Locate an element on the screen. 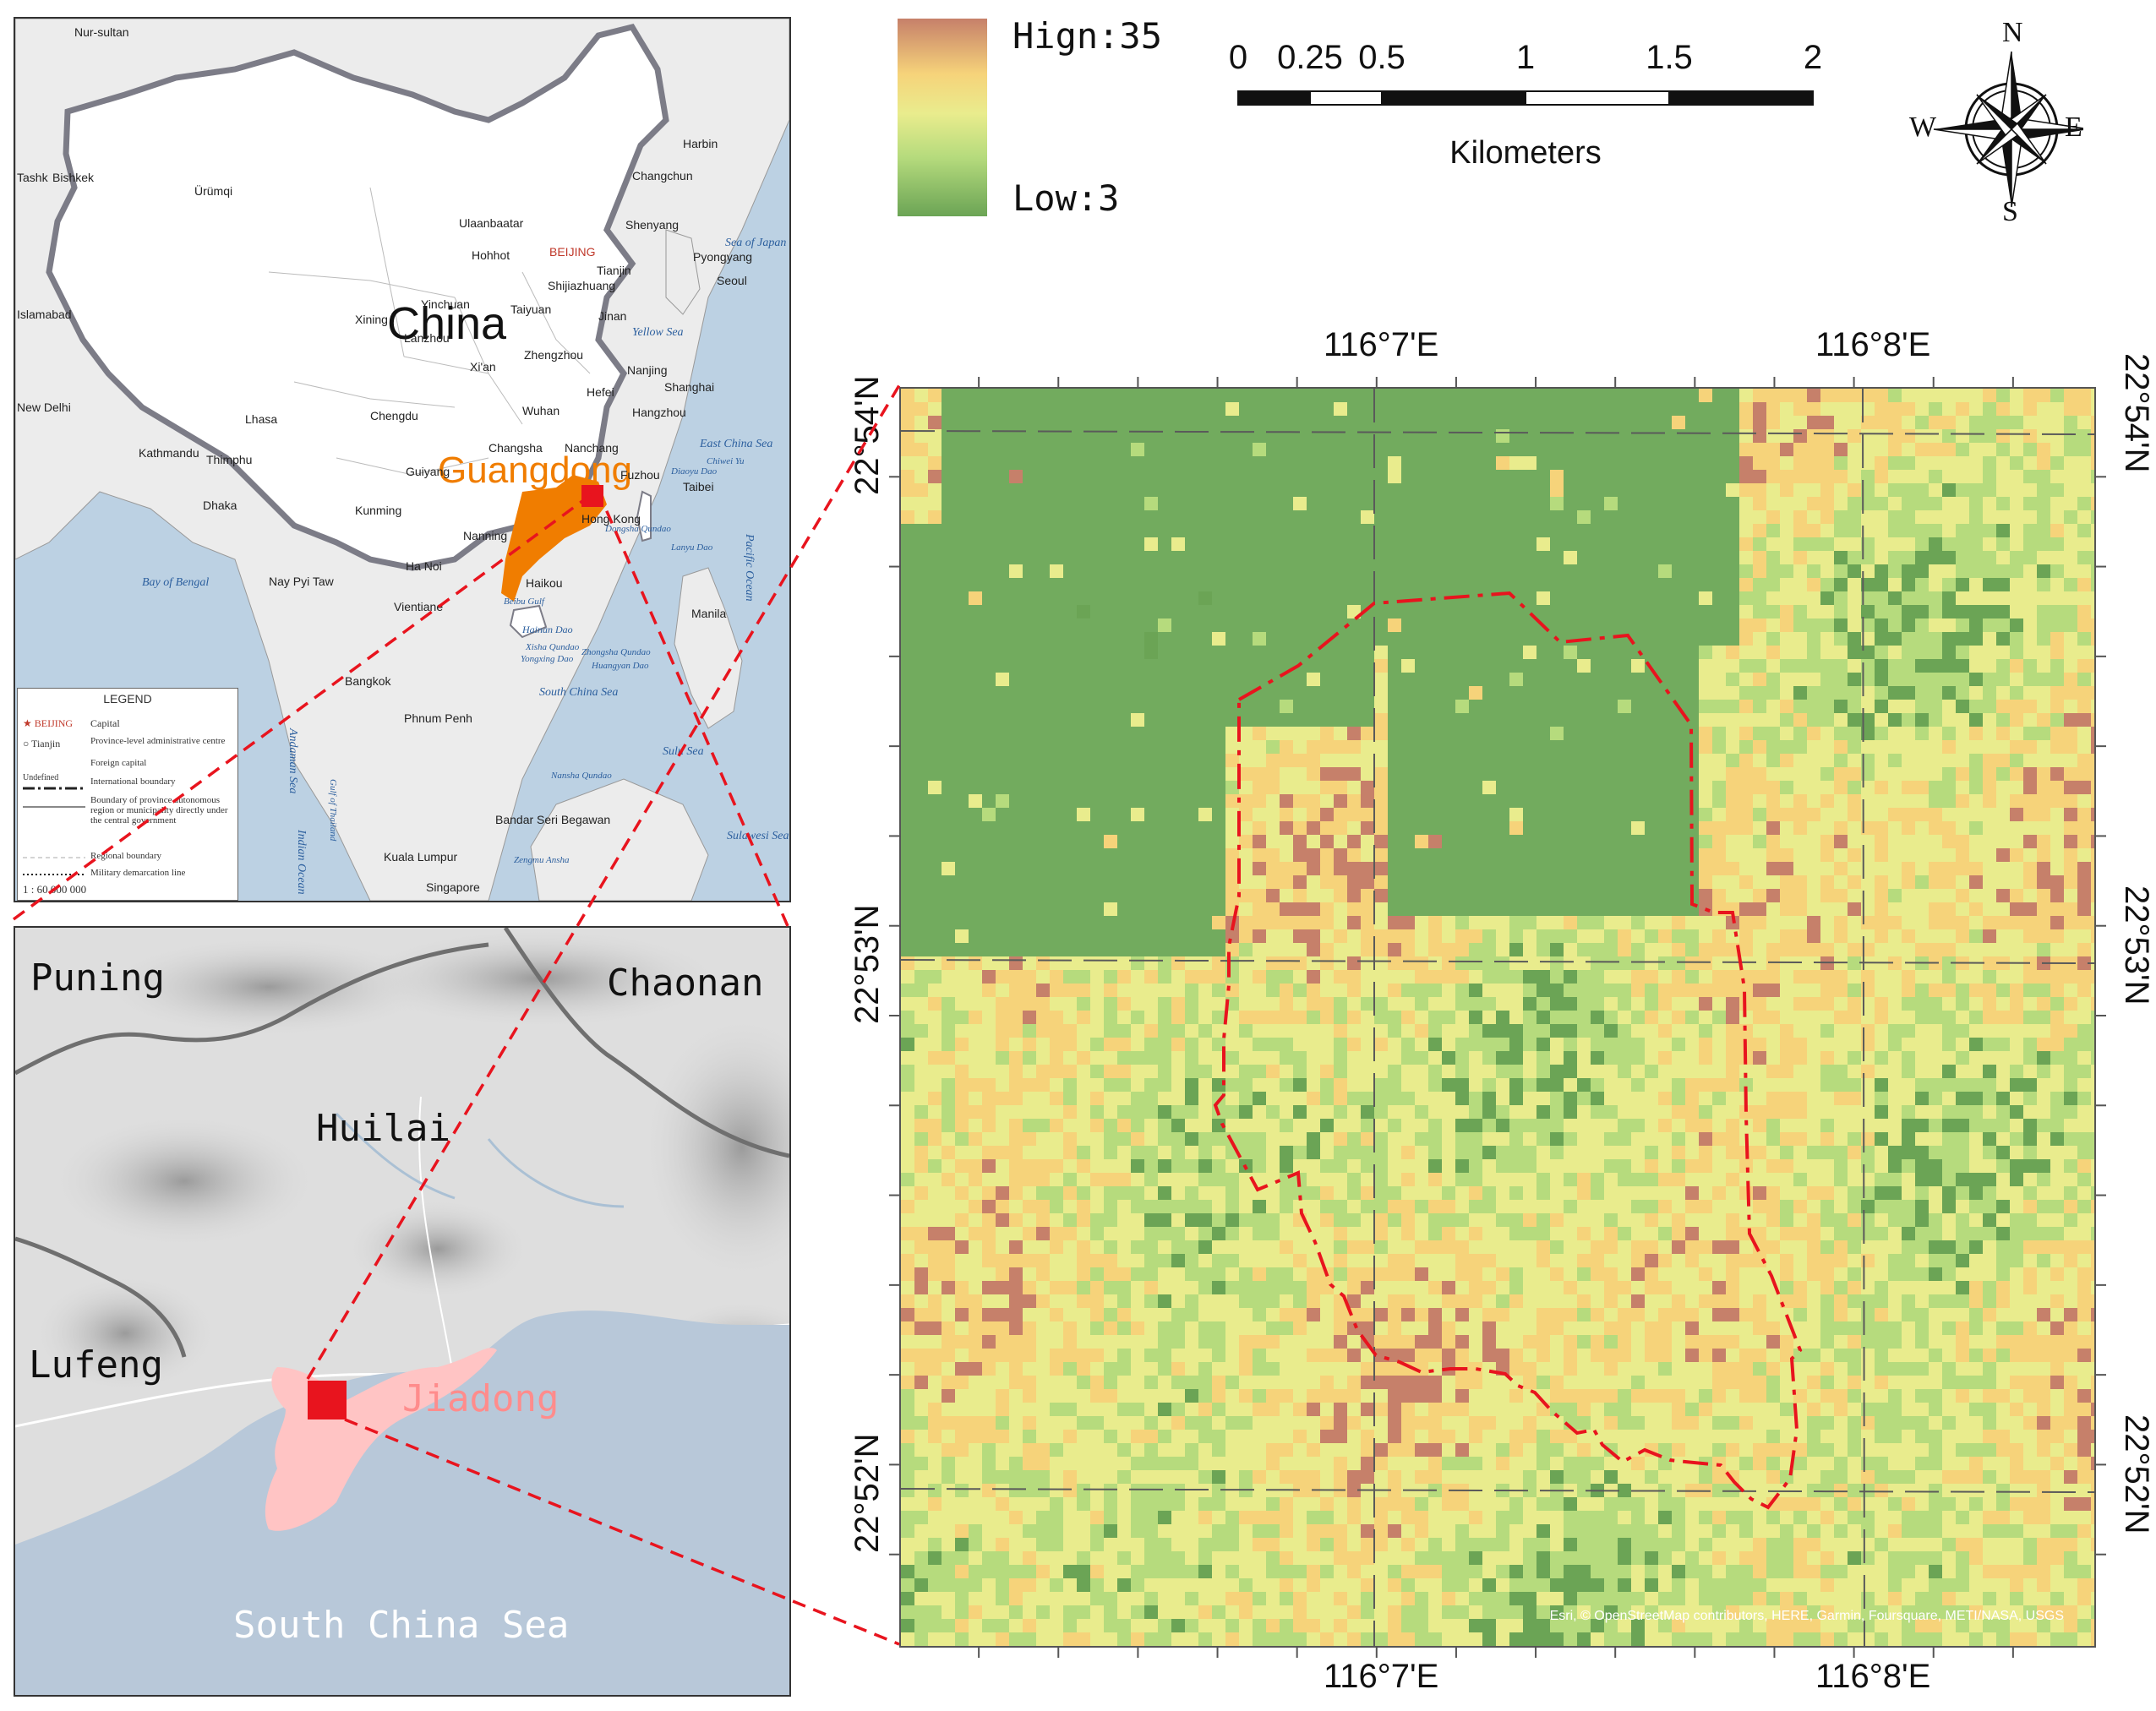  scale-tick-label: 1 is located at coordinates (1525, 58).